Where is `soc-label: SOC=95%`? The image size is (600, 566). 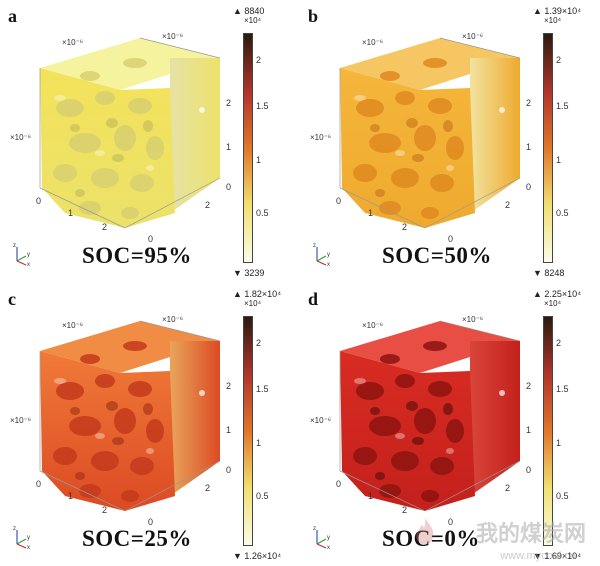 soc-label: SOC=95% is located at coordinates (137, 255).